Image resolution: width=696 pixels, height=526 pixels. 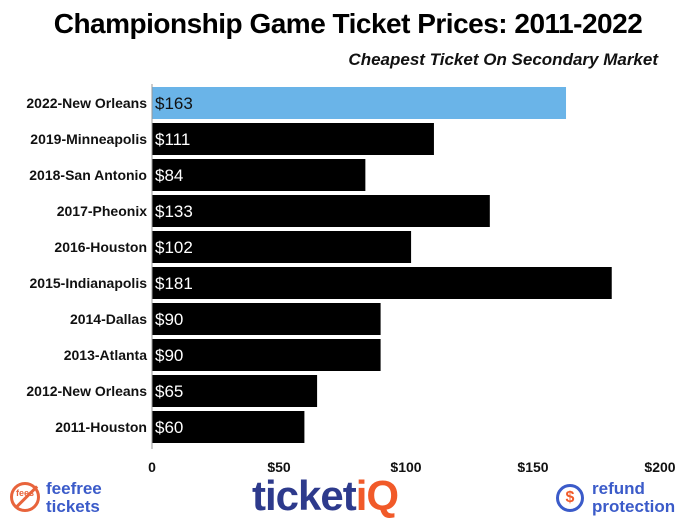 I want to click on category-label: 2013-Atlanta, so click(x=105, y=355).